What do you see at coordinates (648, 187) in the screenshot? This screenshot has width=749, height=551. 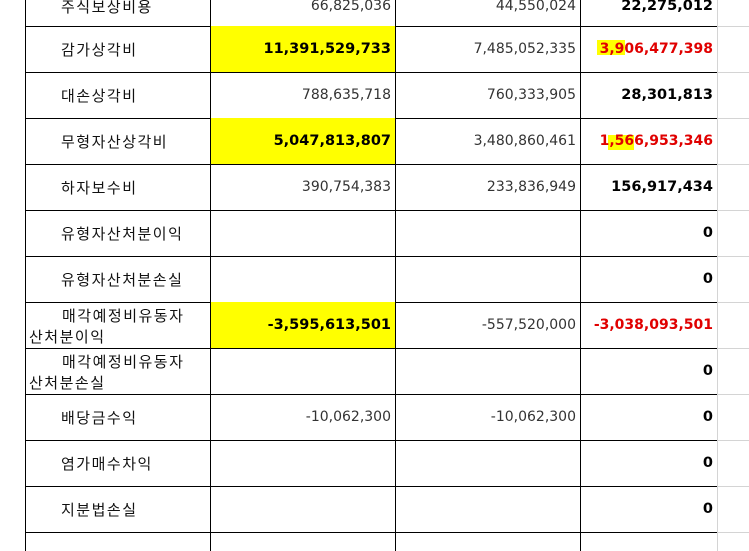 I see `difference-amount: 156,917,434` at bounding box center [648, 187].